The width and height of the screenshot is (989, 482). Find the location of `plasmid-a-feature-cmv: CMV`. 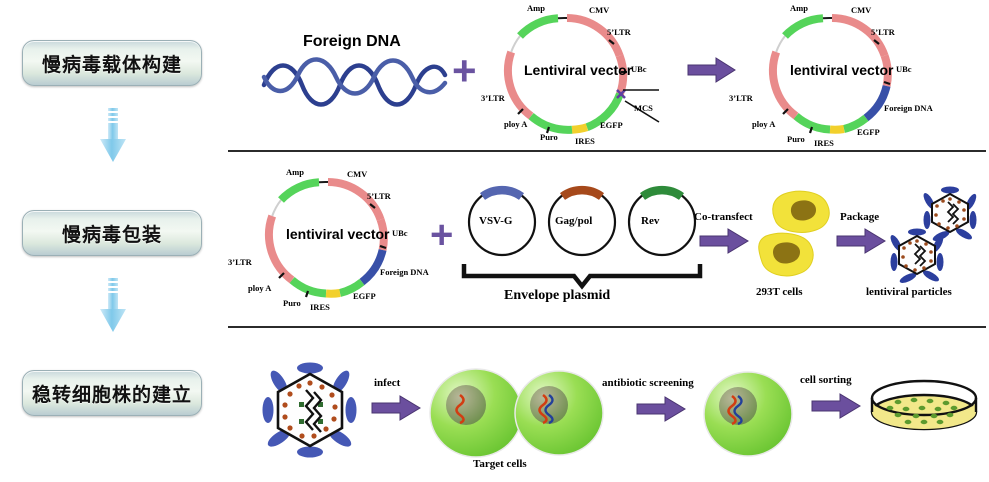

plasmid-a-feature-cmv: CMV is located at coordinates (599, 10).